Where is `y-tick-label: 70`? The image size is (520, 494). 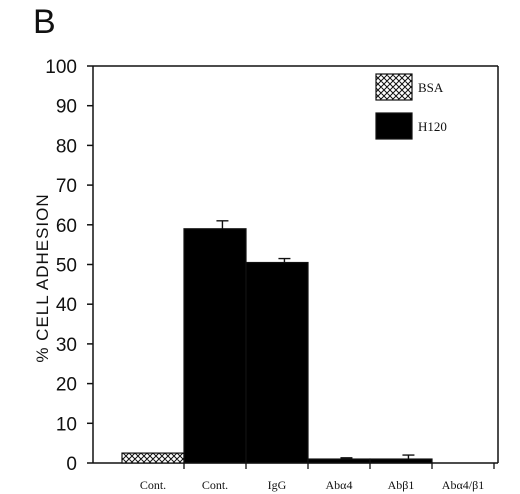 y-tick-label: 70 is located at coordinates (66, 186).